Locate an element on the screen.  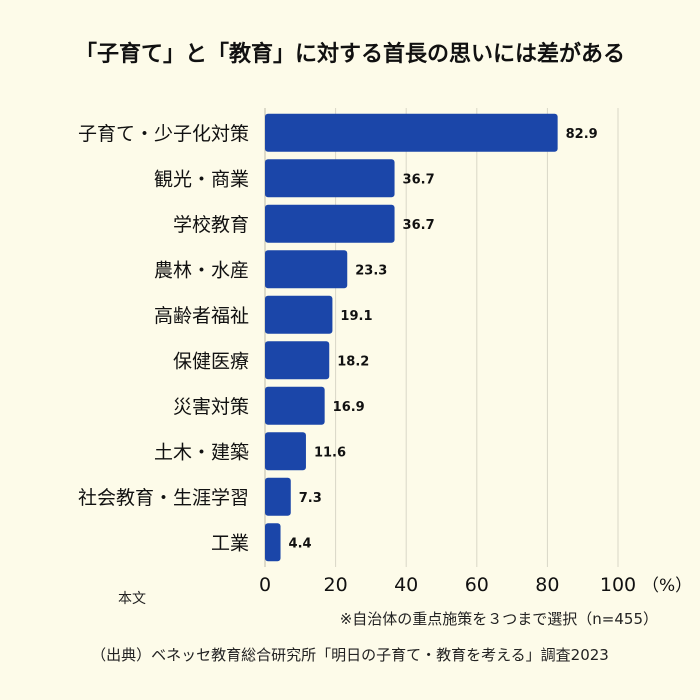
x-unit-label: （%） is located at coordinates (667, 586).